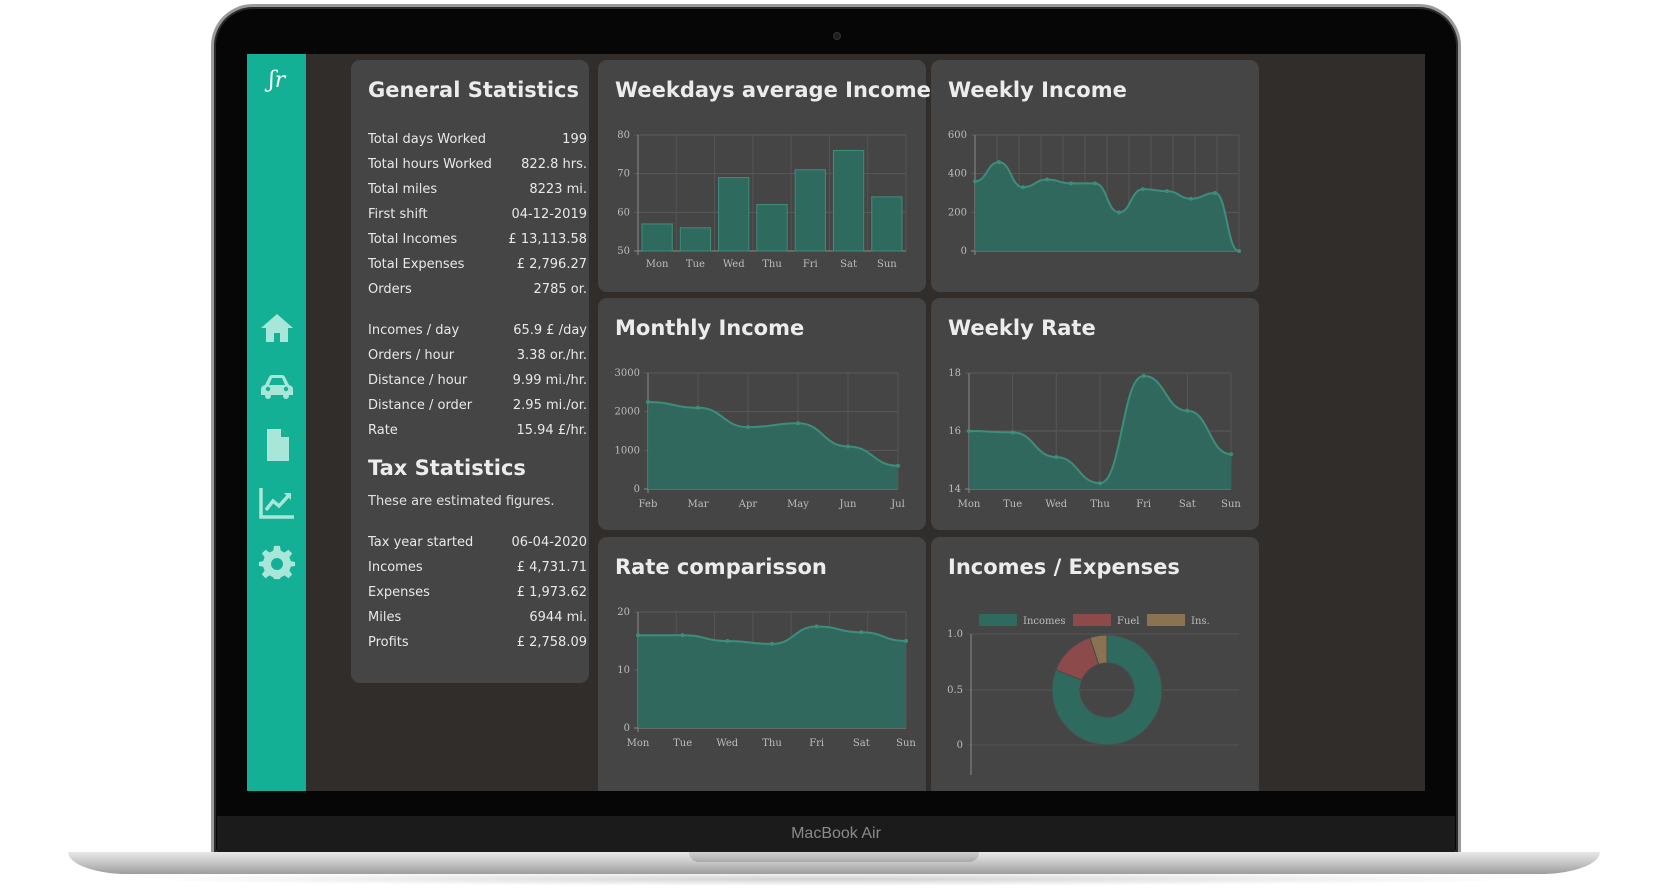 This screenshot has width=1666, height=895. I want to click on monthly-income-chart: 0 1000 2000 3000 Feb Mar Apr May Jun Jul, so click(760, 439).